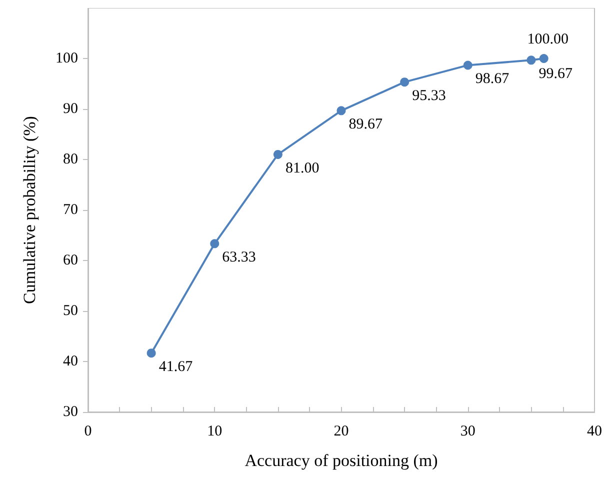 The width and height of the screenshot is (613, 484). I want to click on y-tick-label: 70, so click(70, 210).